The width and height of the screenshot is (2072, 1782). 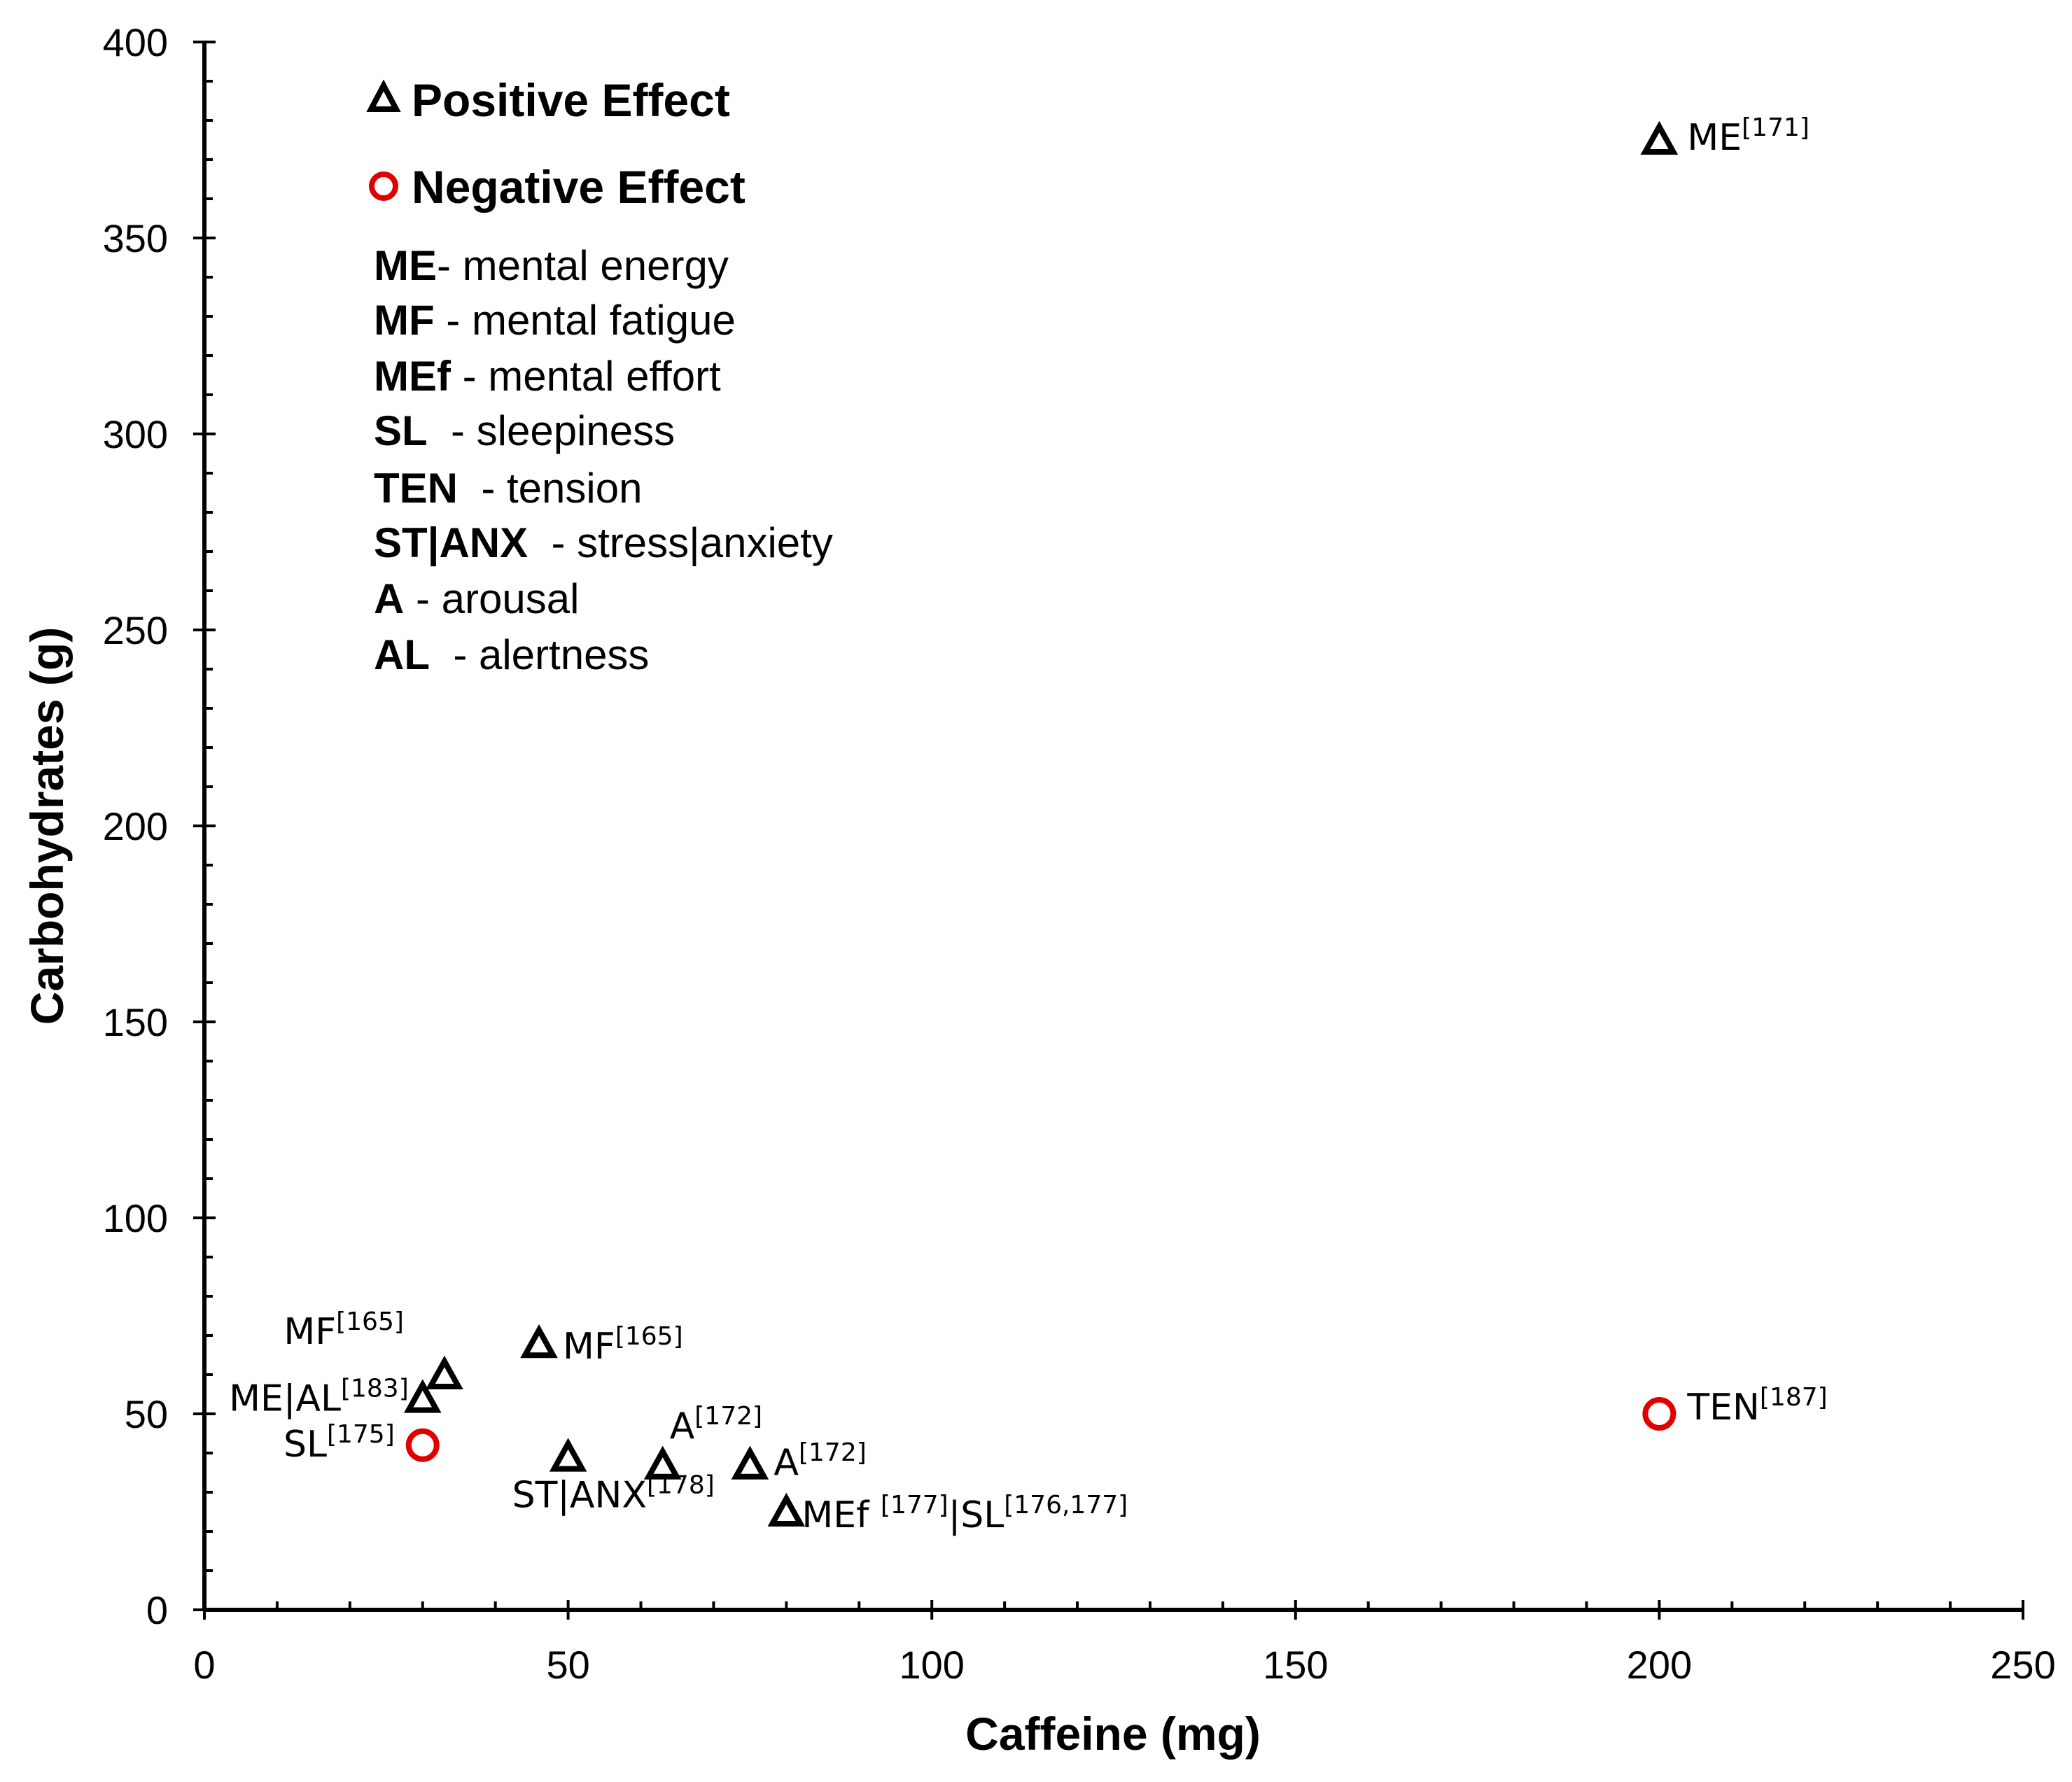 I want to click on x-tick-label: 100, so click(x=931, y=1665).